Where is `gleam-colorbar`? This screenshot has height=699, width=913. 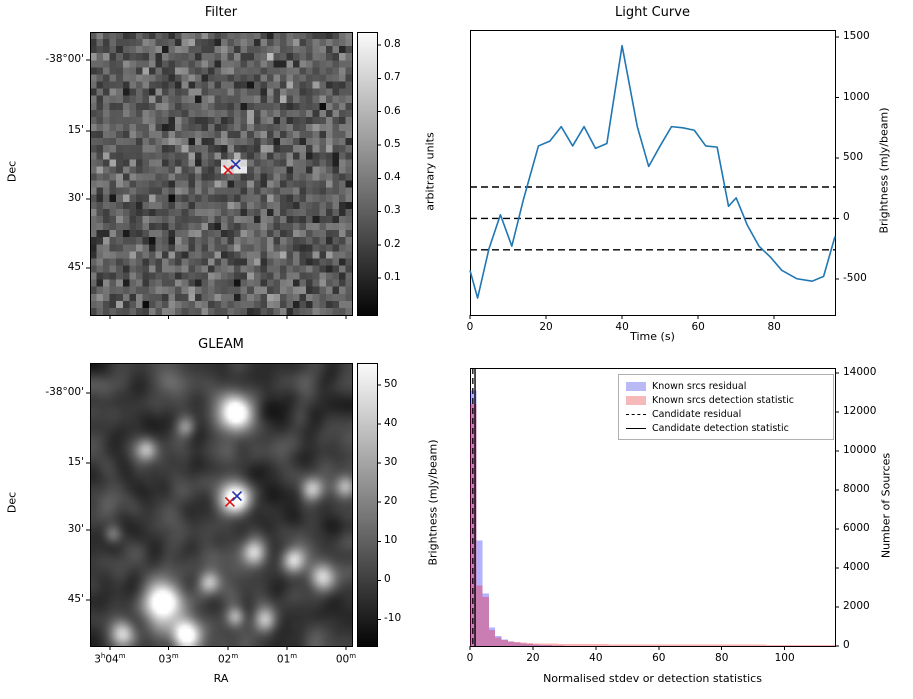
gleam-colorbar is located at coordinates (367, 504).